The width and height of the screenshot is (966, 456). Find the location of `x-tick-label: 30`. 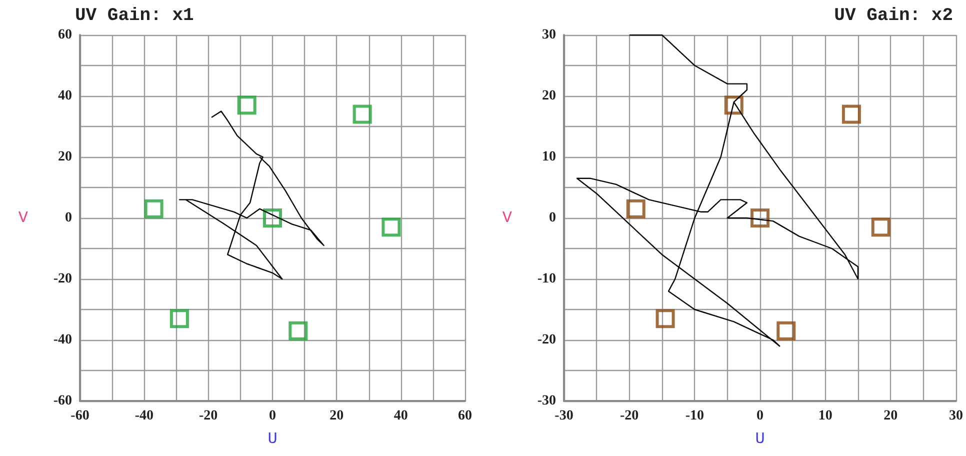

x-tick-label: 30 is located at coordinates (956, 416).